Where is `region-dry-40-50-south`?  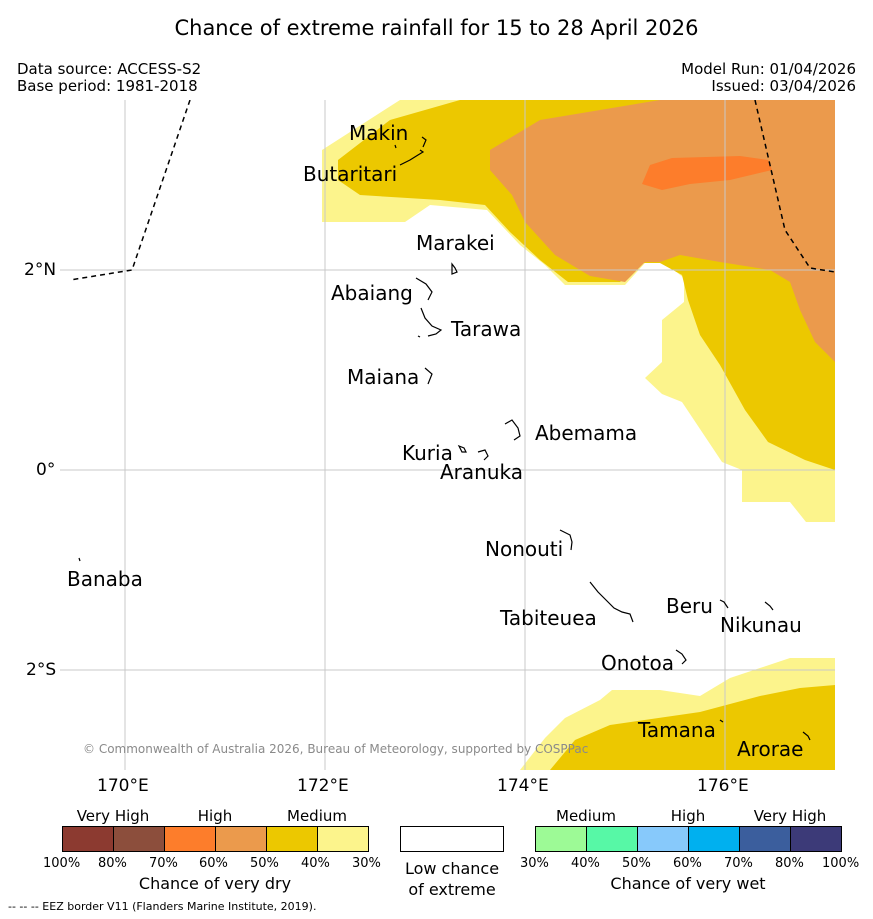 region-dry-40-50-south is located at coordinates (692, 727).